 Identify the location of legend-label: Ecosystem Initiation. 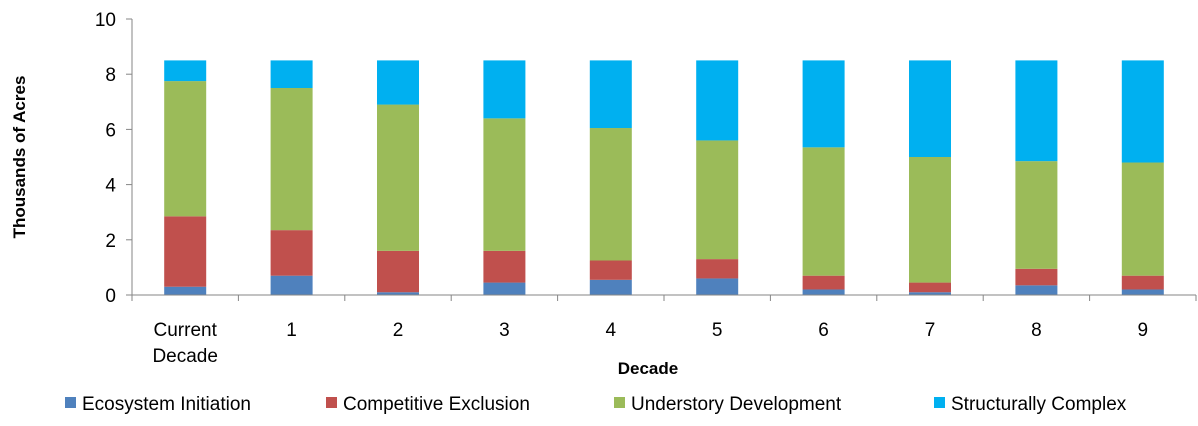
(166, 404).